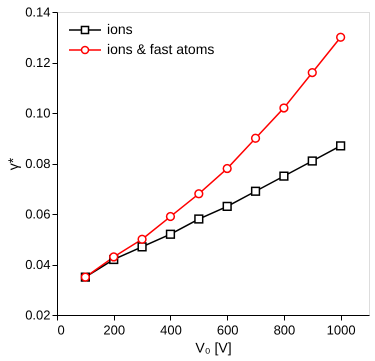  Describe the element at coordinates (37, 12) in the screenshot. I see `y-tick-label: 0.14` at that location.